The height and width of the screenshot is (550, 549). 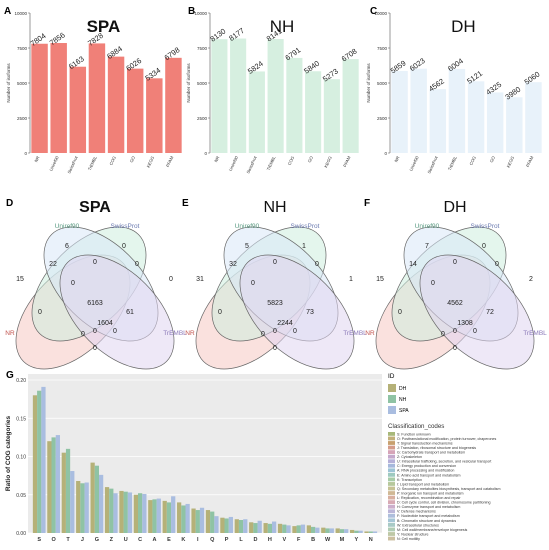 What do you see at coordinates (531, 279) in the screenshot?
I see `venn-count-trembl-only: 2` at bounding box center [531, 279].